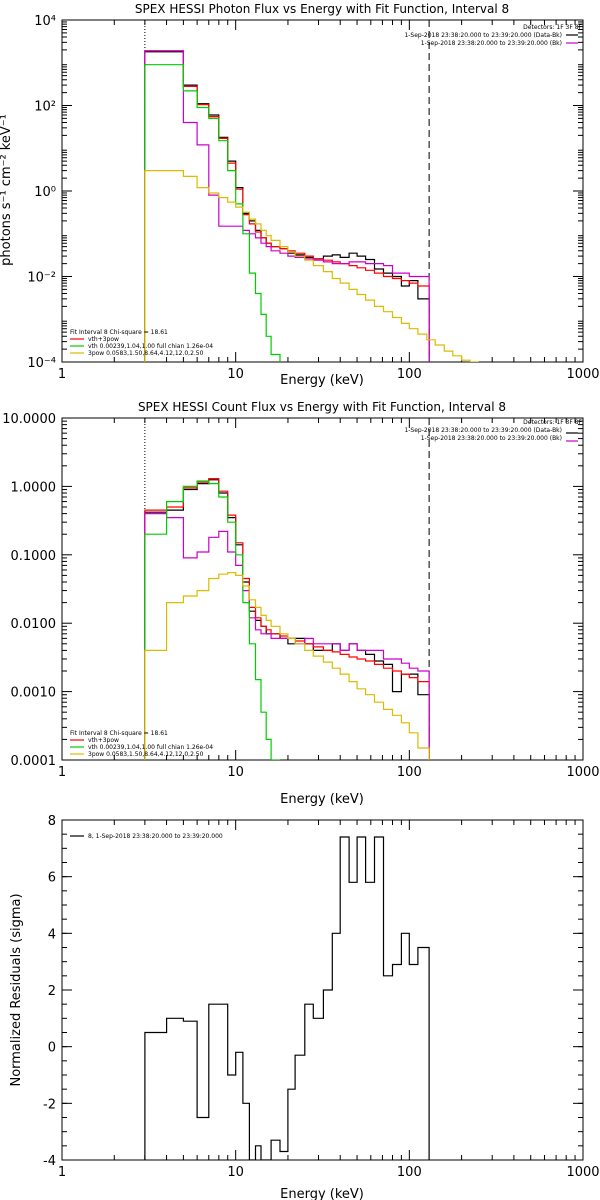  I want to click on residuals-xtick-label: 10, so click(235, 1172).